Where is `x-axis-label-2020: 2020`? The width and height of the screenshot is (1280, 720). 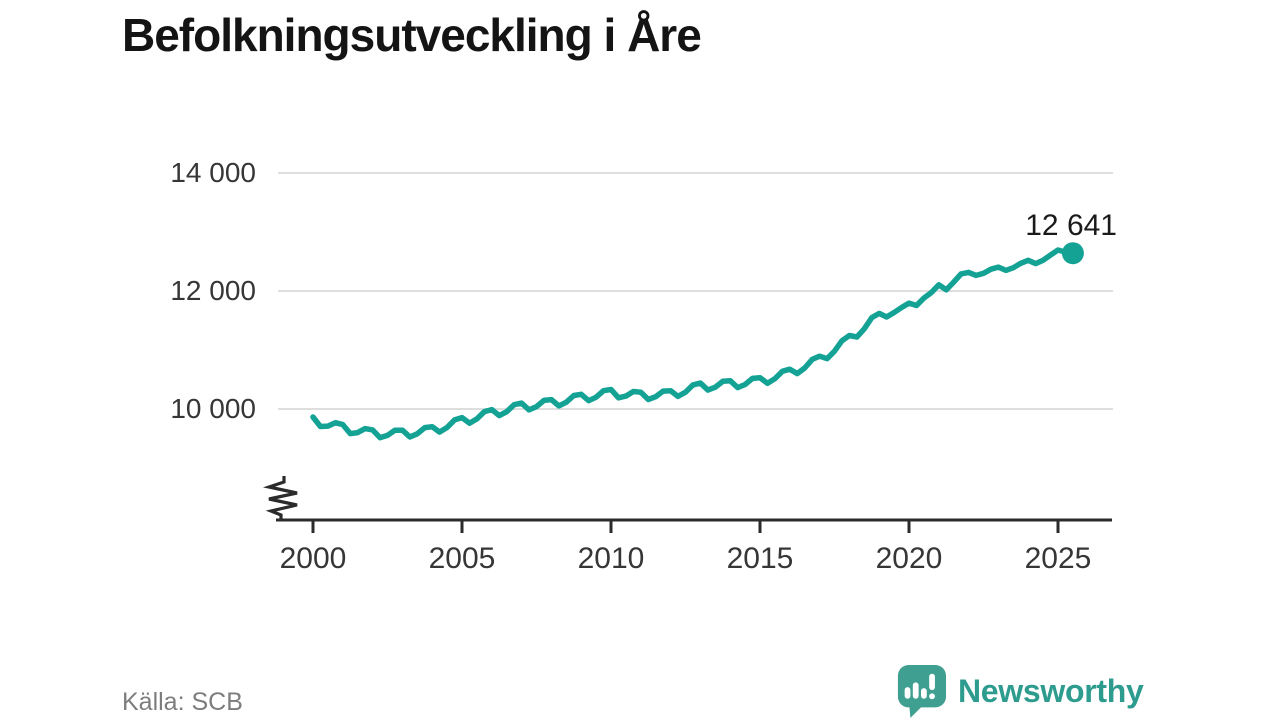 x-axis-label-2020: 2020 is located at coordinates (909, 558).